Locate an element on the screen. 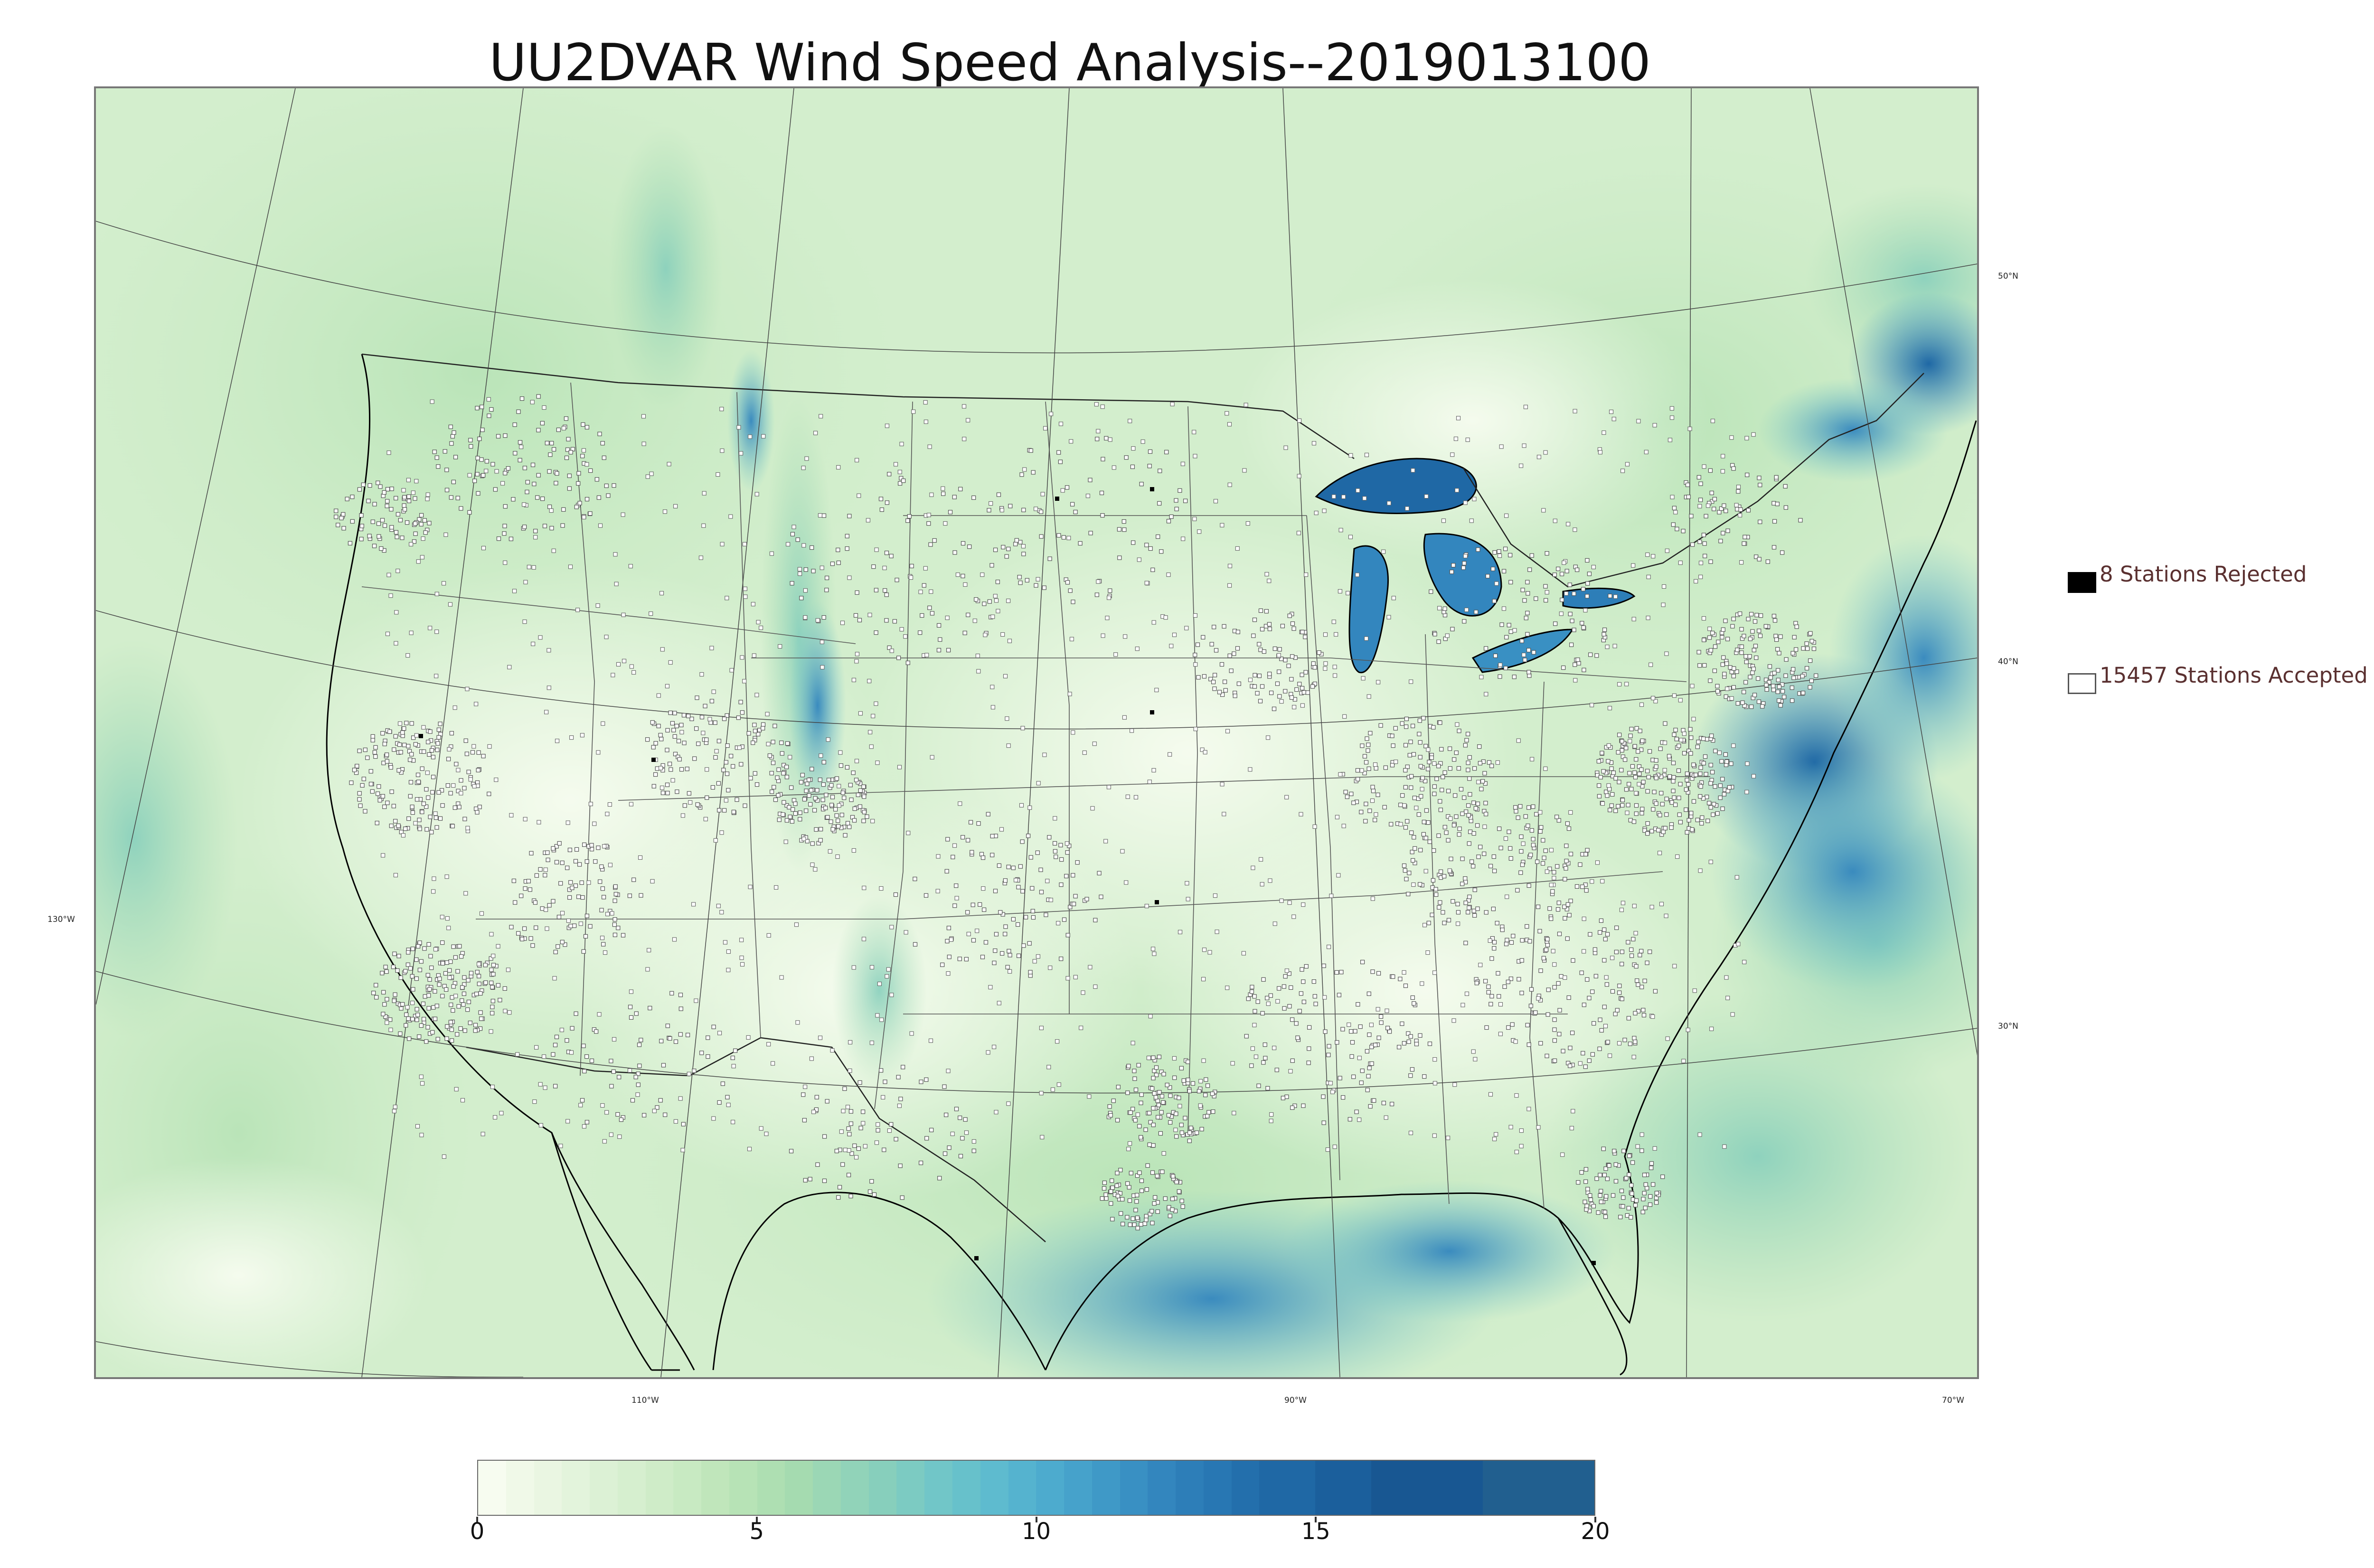 The height and width of the screenshot is (1568, 2374). colorbar-tick-label: 15 is located at coordinates (1315, 1531).